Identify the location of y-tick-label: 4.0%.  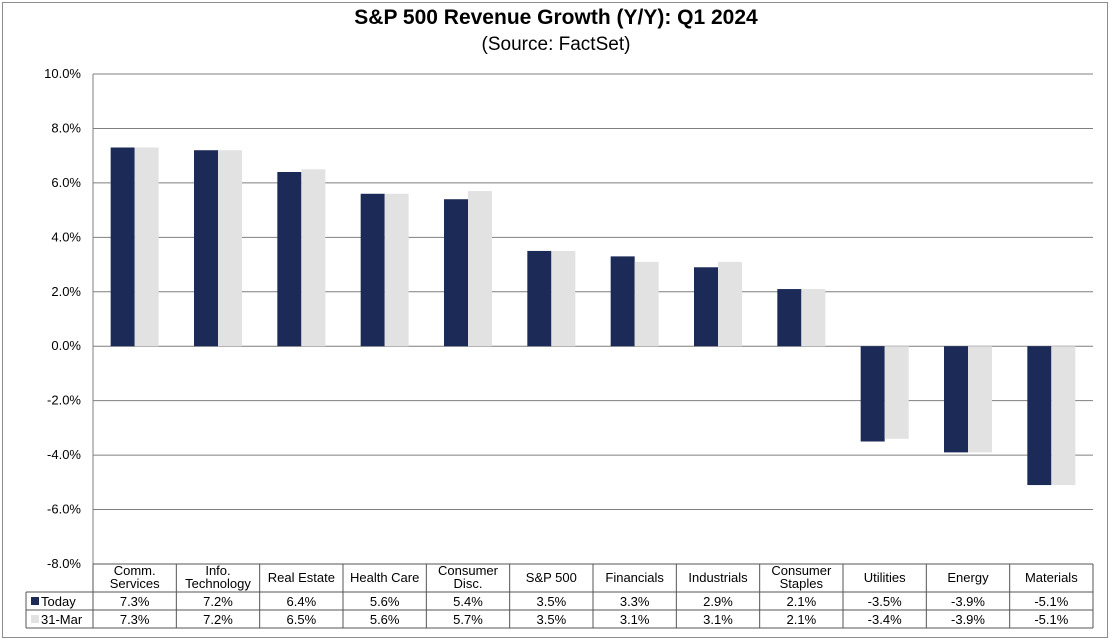
(66, 236).